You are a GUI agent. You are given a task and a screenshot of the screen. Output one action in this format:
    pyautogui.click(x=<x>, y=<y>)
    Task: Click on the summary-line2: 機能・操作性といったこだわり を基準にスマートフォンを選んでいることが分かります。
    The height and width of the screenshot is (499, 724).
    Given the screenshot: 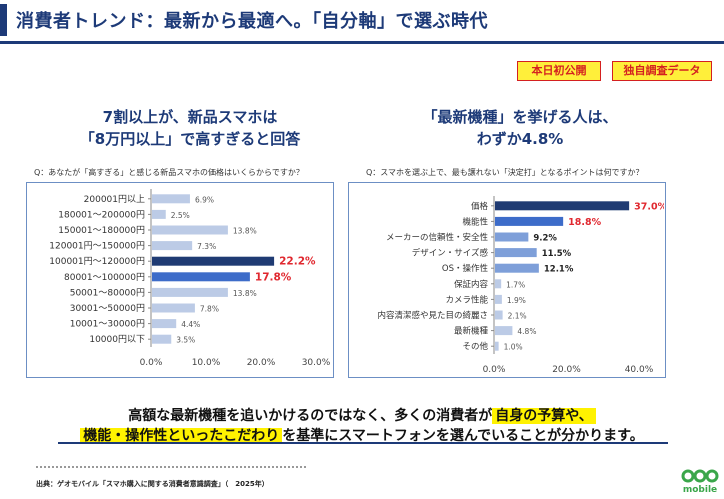 What is the action you would take?
    pyautogui.click(x=362, y=436)
    